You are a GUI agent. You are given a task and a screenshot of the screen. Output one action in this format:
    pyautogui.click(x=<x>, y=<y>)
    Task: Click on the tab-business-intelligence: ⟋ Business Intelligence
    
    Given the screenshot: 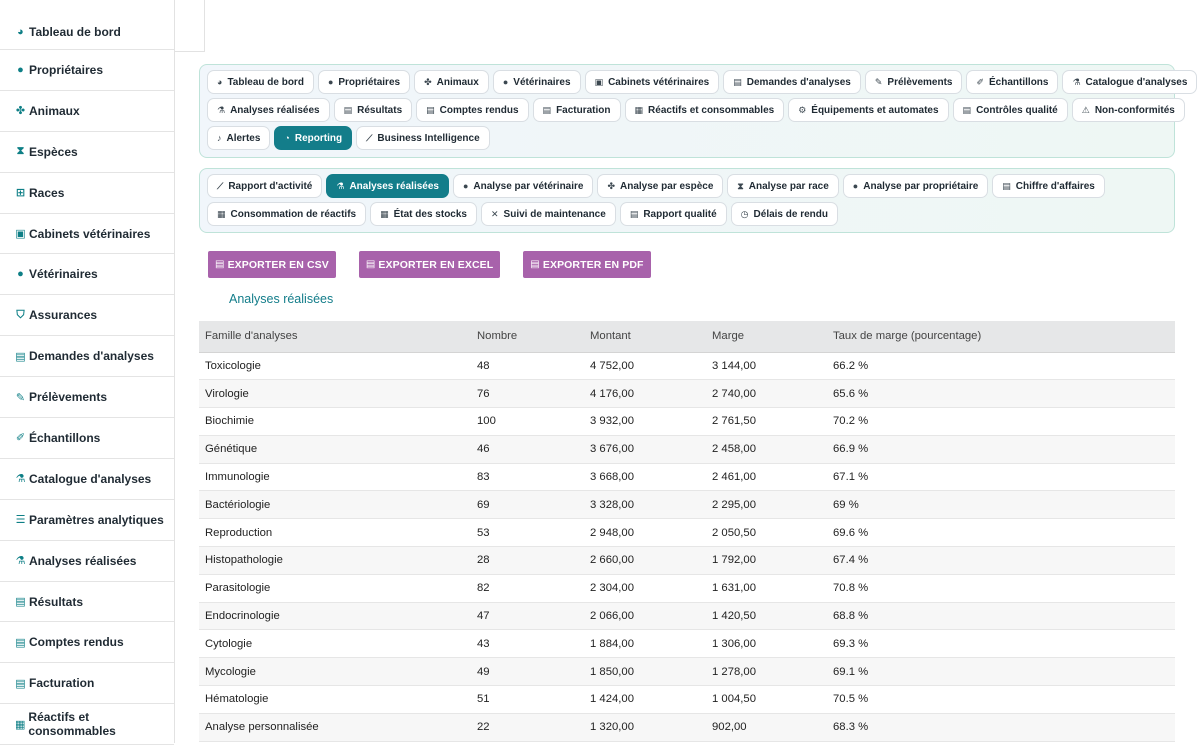 What is the action you would take?
    pyautogui.click(x=423, y=138)
    